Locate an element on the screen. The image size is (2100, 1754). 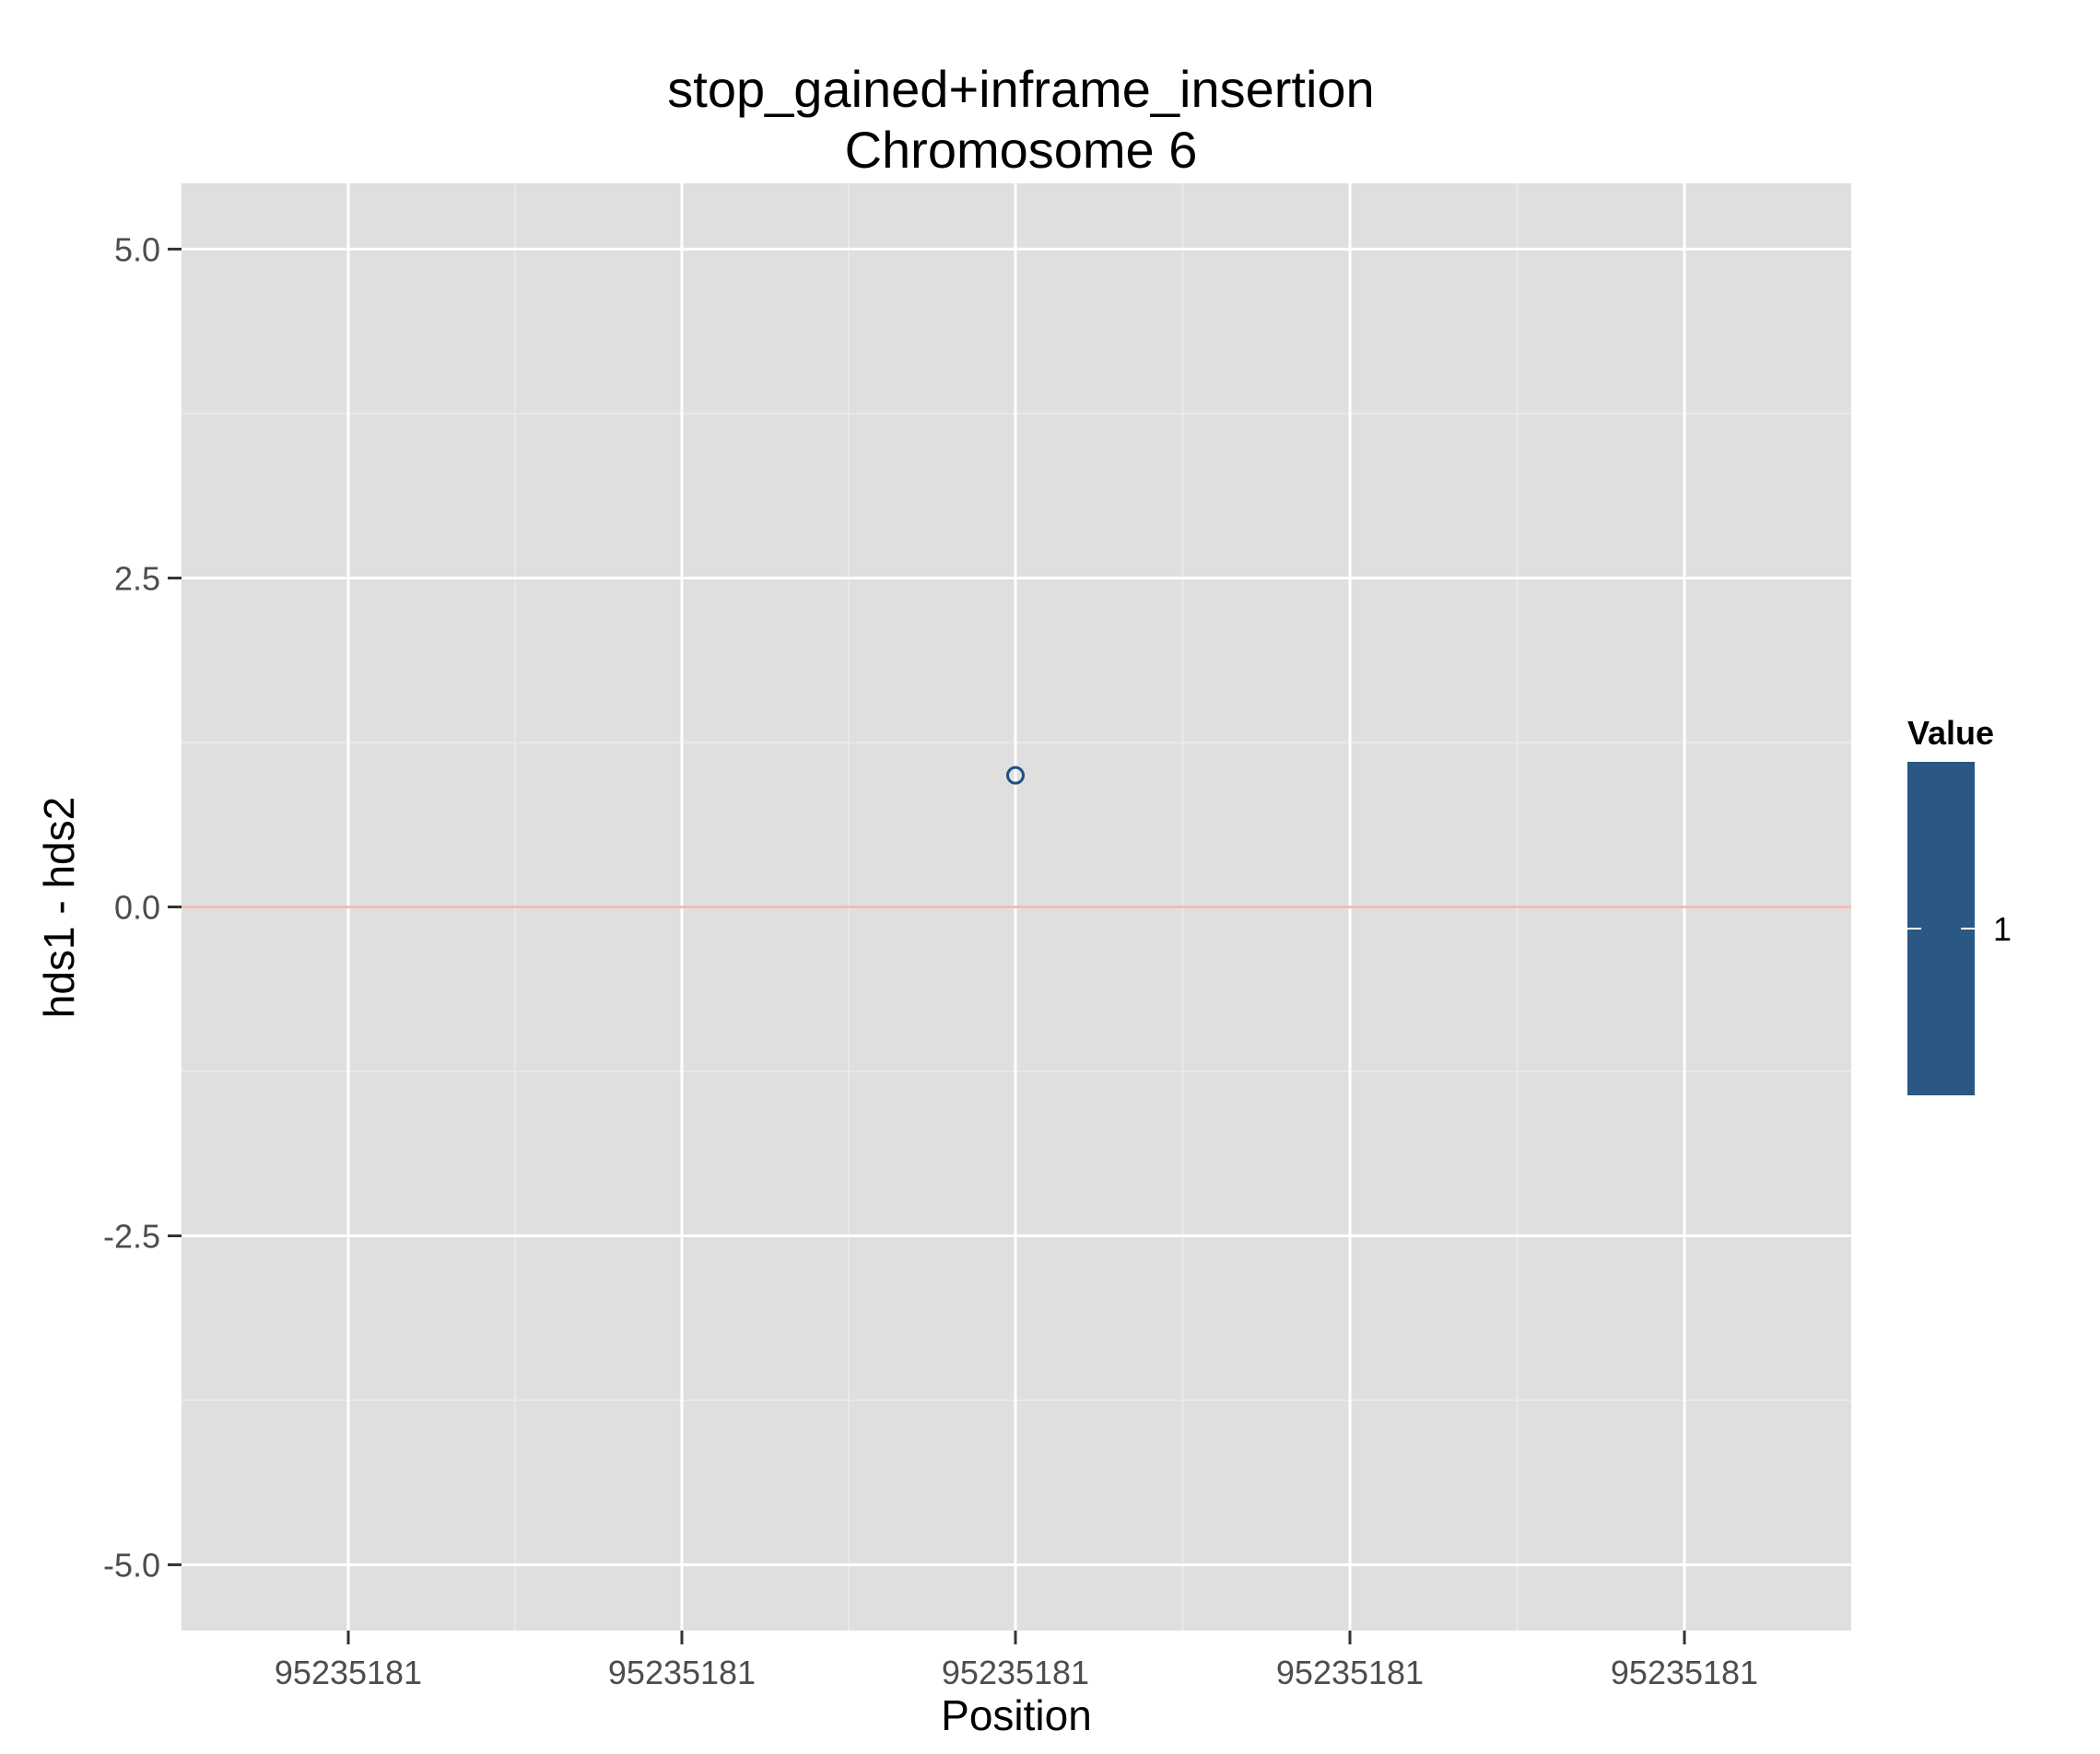
data-points is located at coordinates (1016, 775).